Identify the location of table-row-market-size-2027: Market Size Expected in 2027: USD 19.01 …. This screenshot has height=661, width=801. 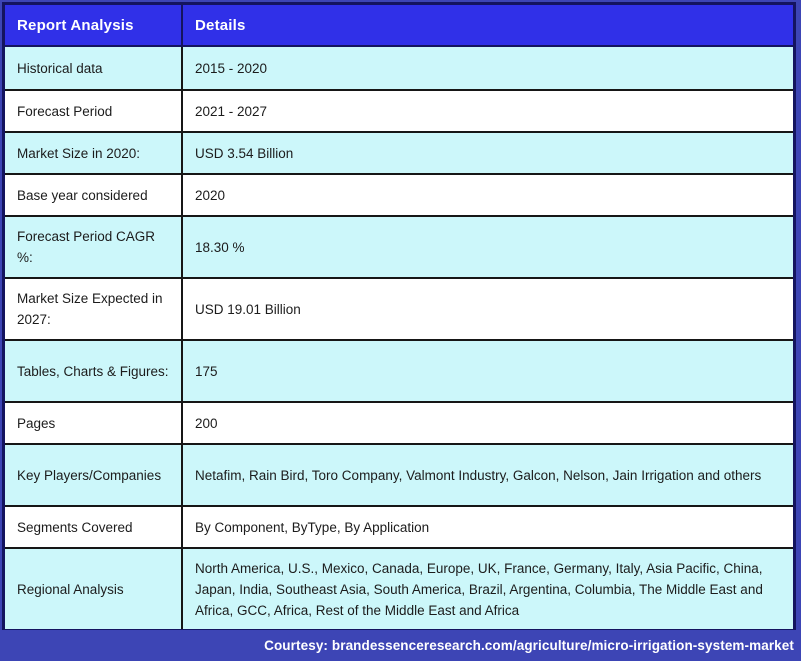
(399, 308).